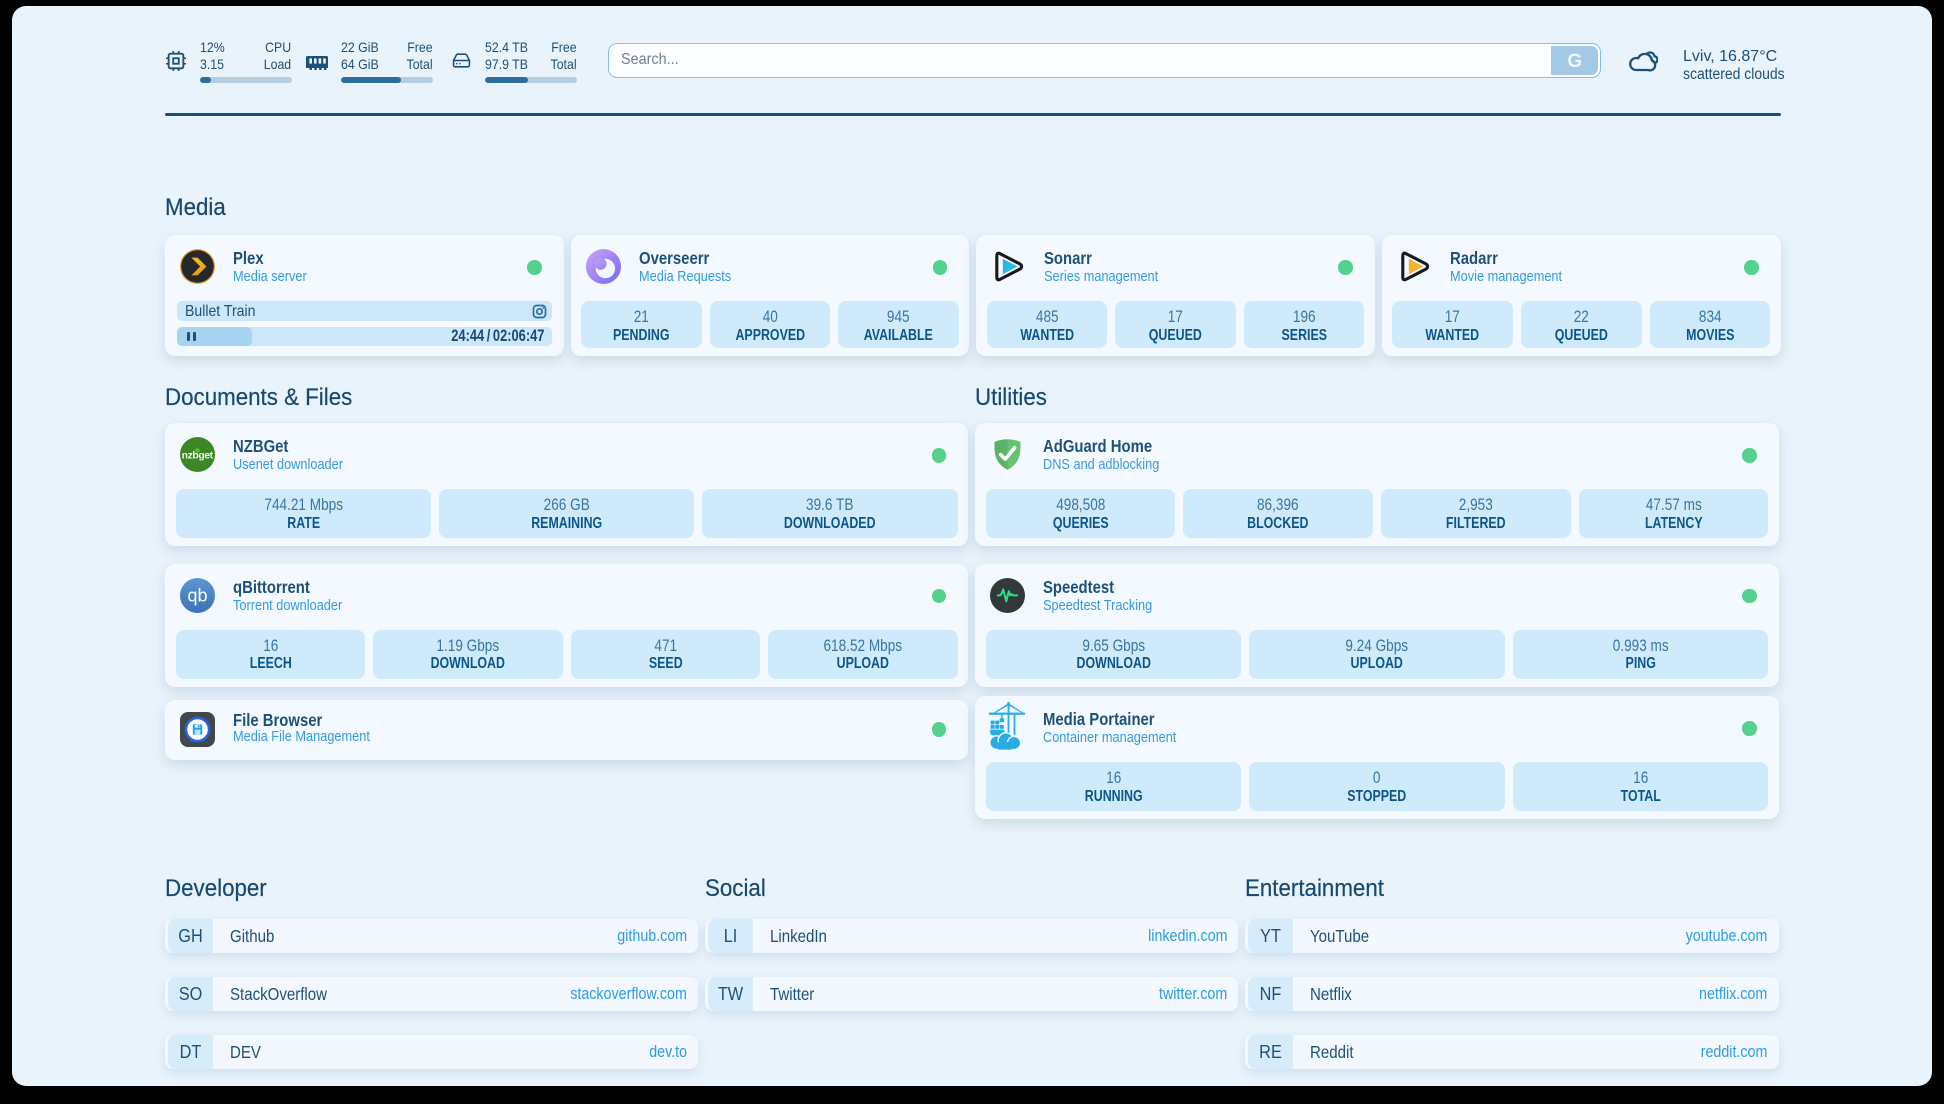  Describe the element at coordinates (197, 595) in the screenshot. I see `svg-text: qb` at that location.